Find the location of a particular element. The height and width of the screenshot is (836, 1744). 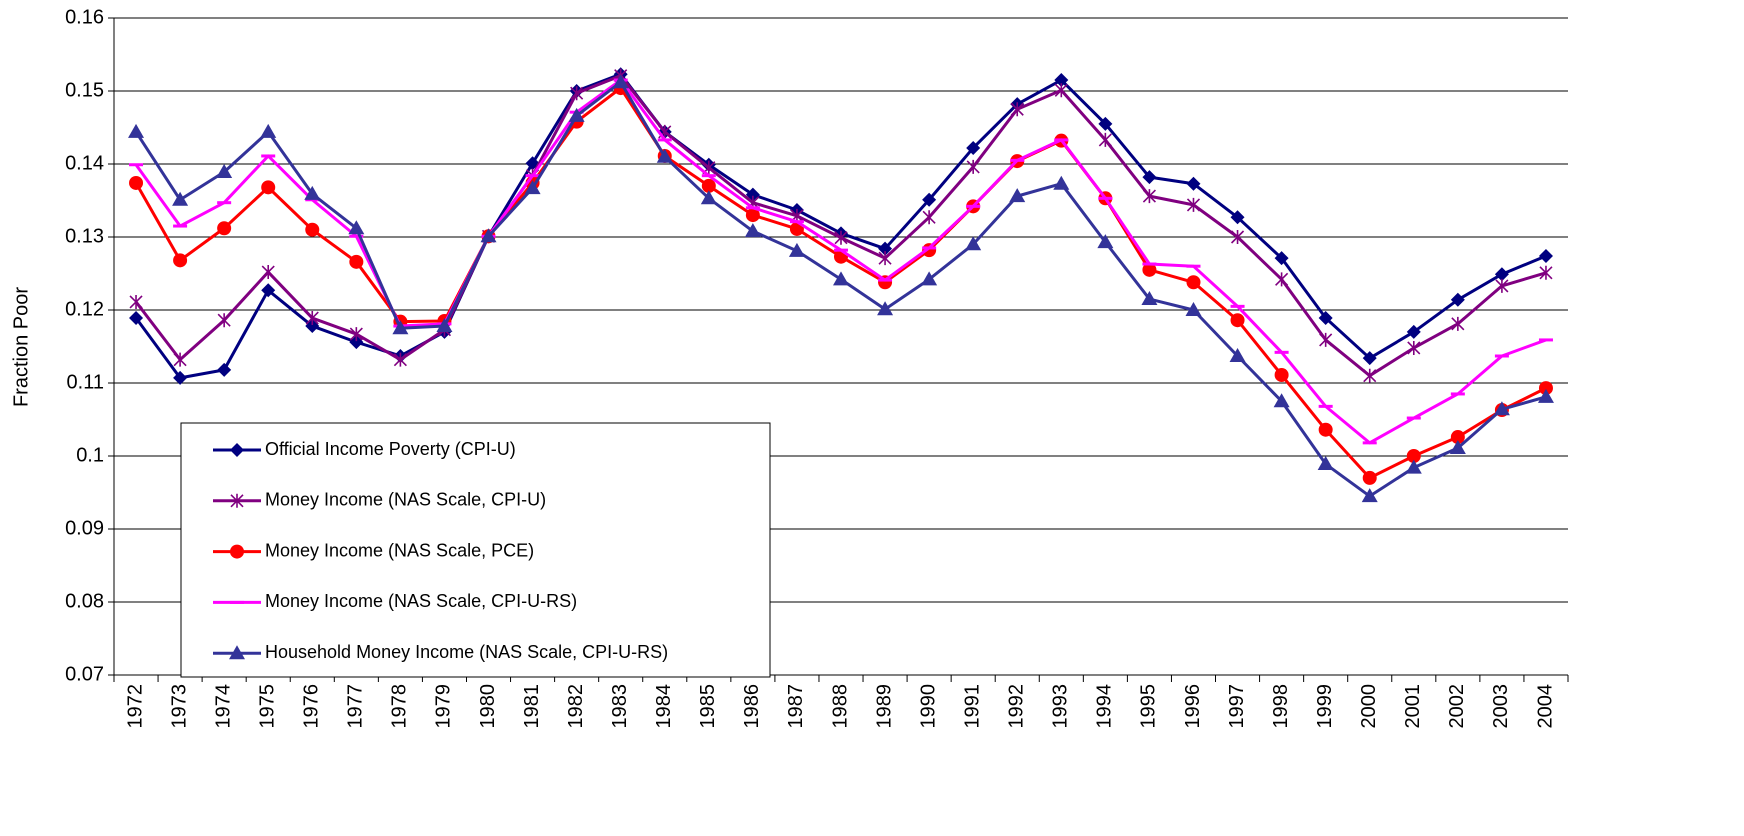

x-tick-label: 2000 is located at coordinates (1369, 706).